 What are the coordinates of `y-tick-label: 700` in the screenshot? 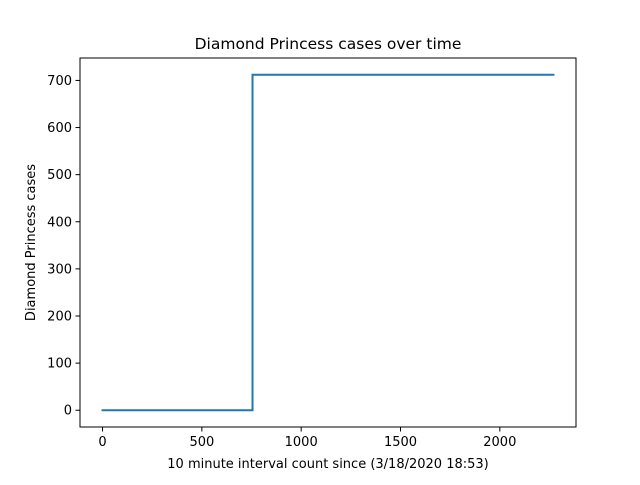 It's located at (59, 81).